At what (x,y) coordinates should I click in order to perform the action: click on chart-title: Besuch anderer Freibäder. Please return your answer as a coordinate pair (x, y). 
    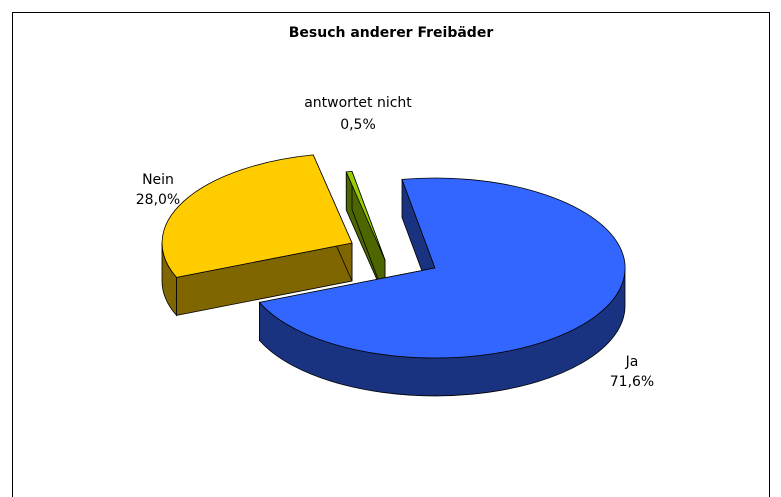
    Looking at the image, I should click on (391, 33).